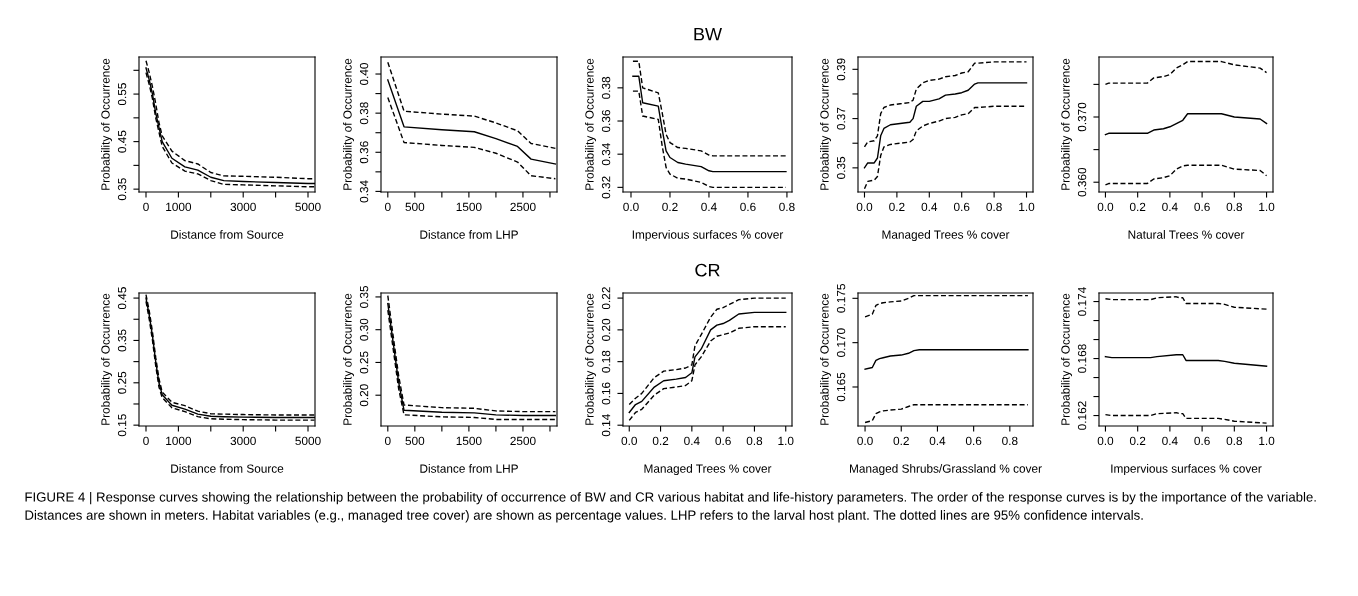 The width and height of the screenshot is (1358, 596). I want to click on x-tick-label: 2500, so click(523, 207).